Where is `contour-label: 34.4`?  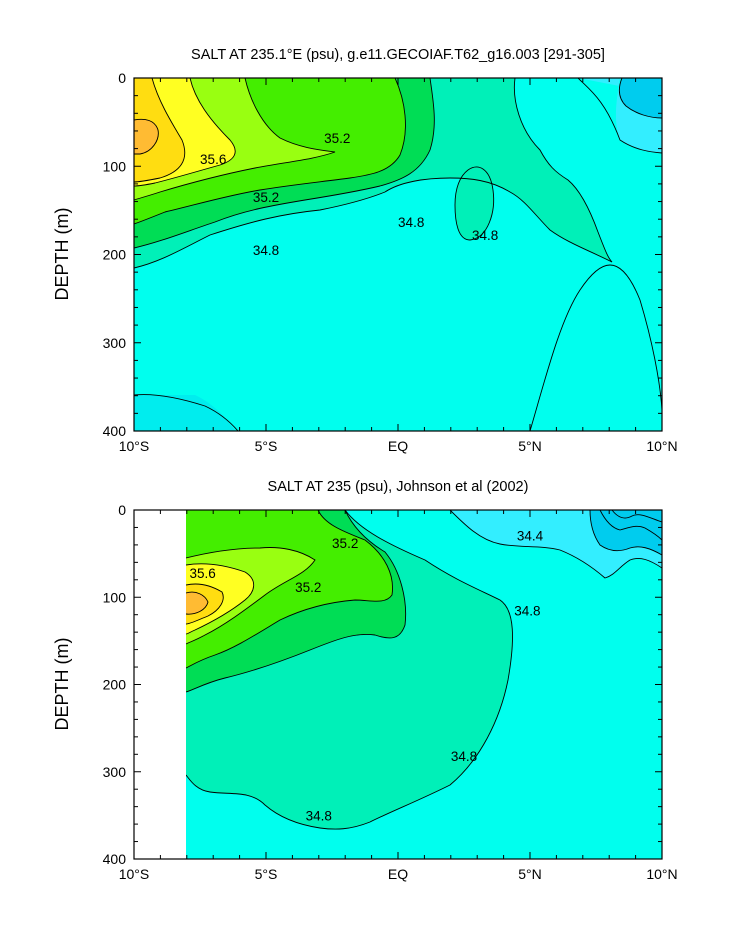 contour-label: 34.4 is located at coordinates (530, 535).